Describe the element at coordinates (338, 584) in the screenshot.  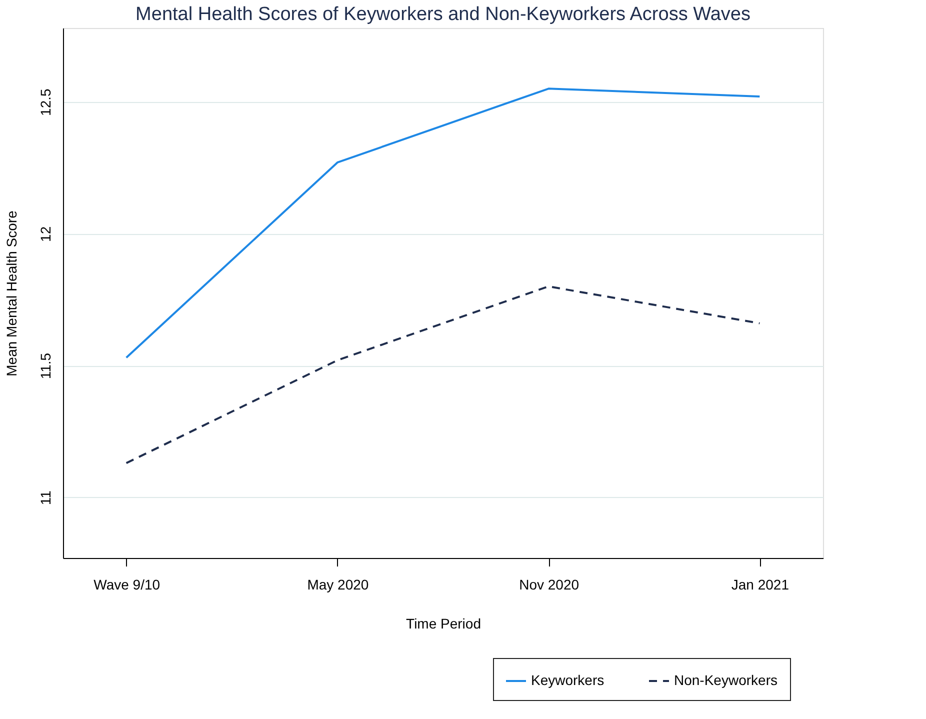
I see `x-tick-label: May 2020` at that location.